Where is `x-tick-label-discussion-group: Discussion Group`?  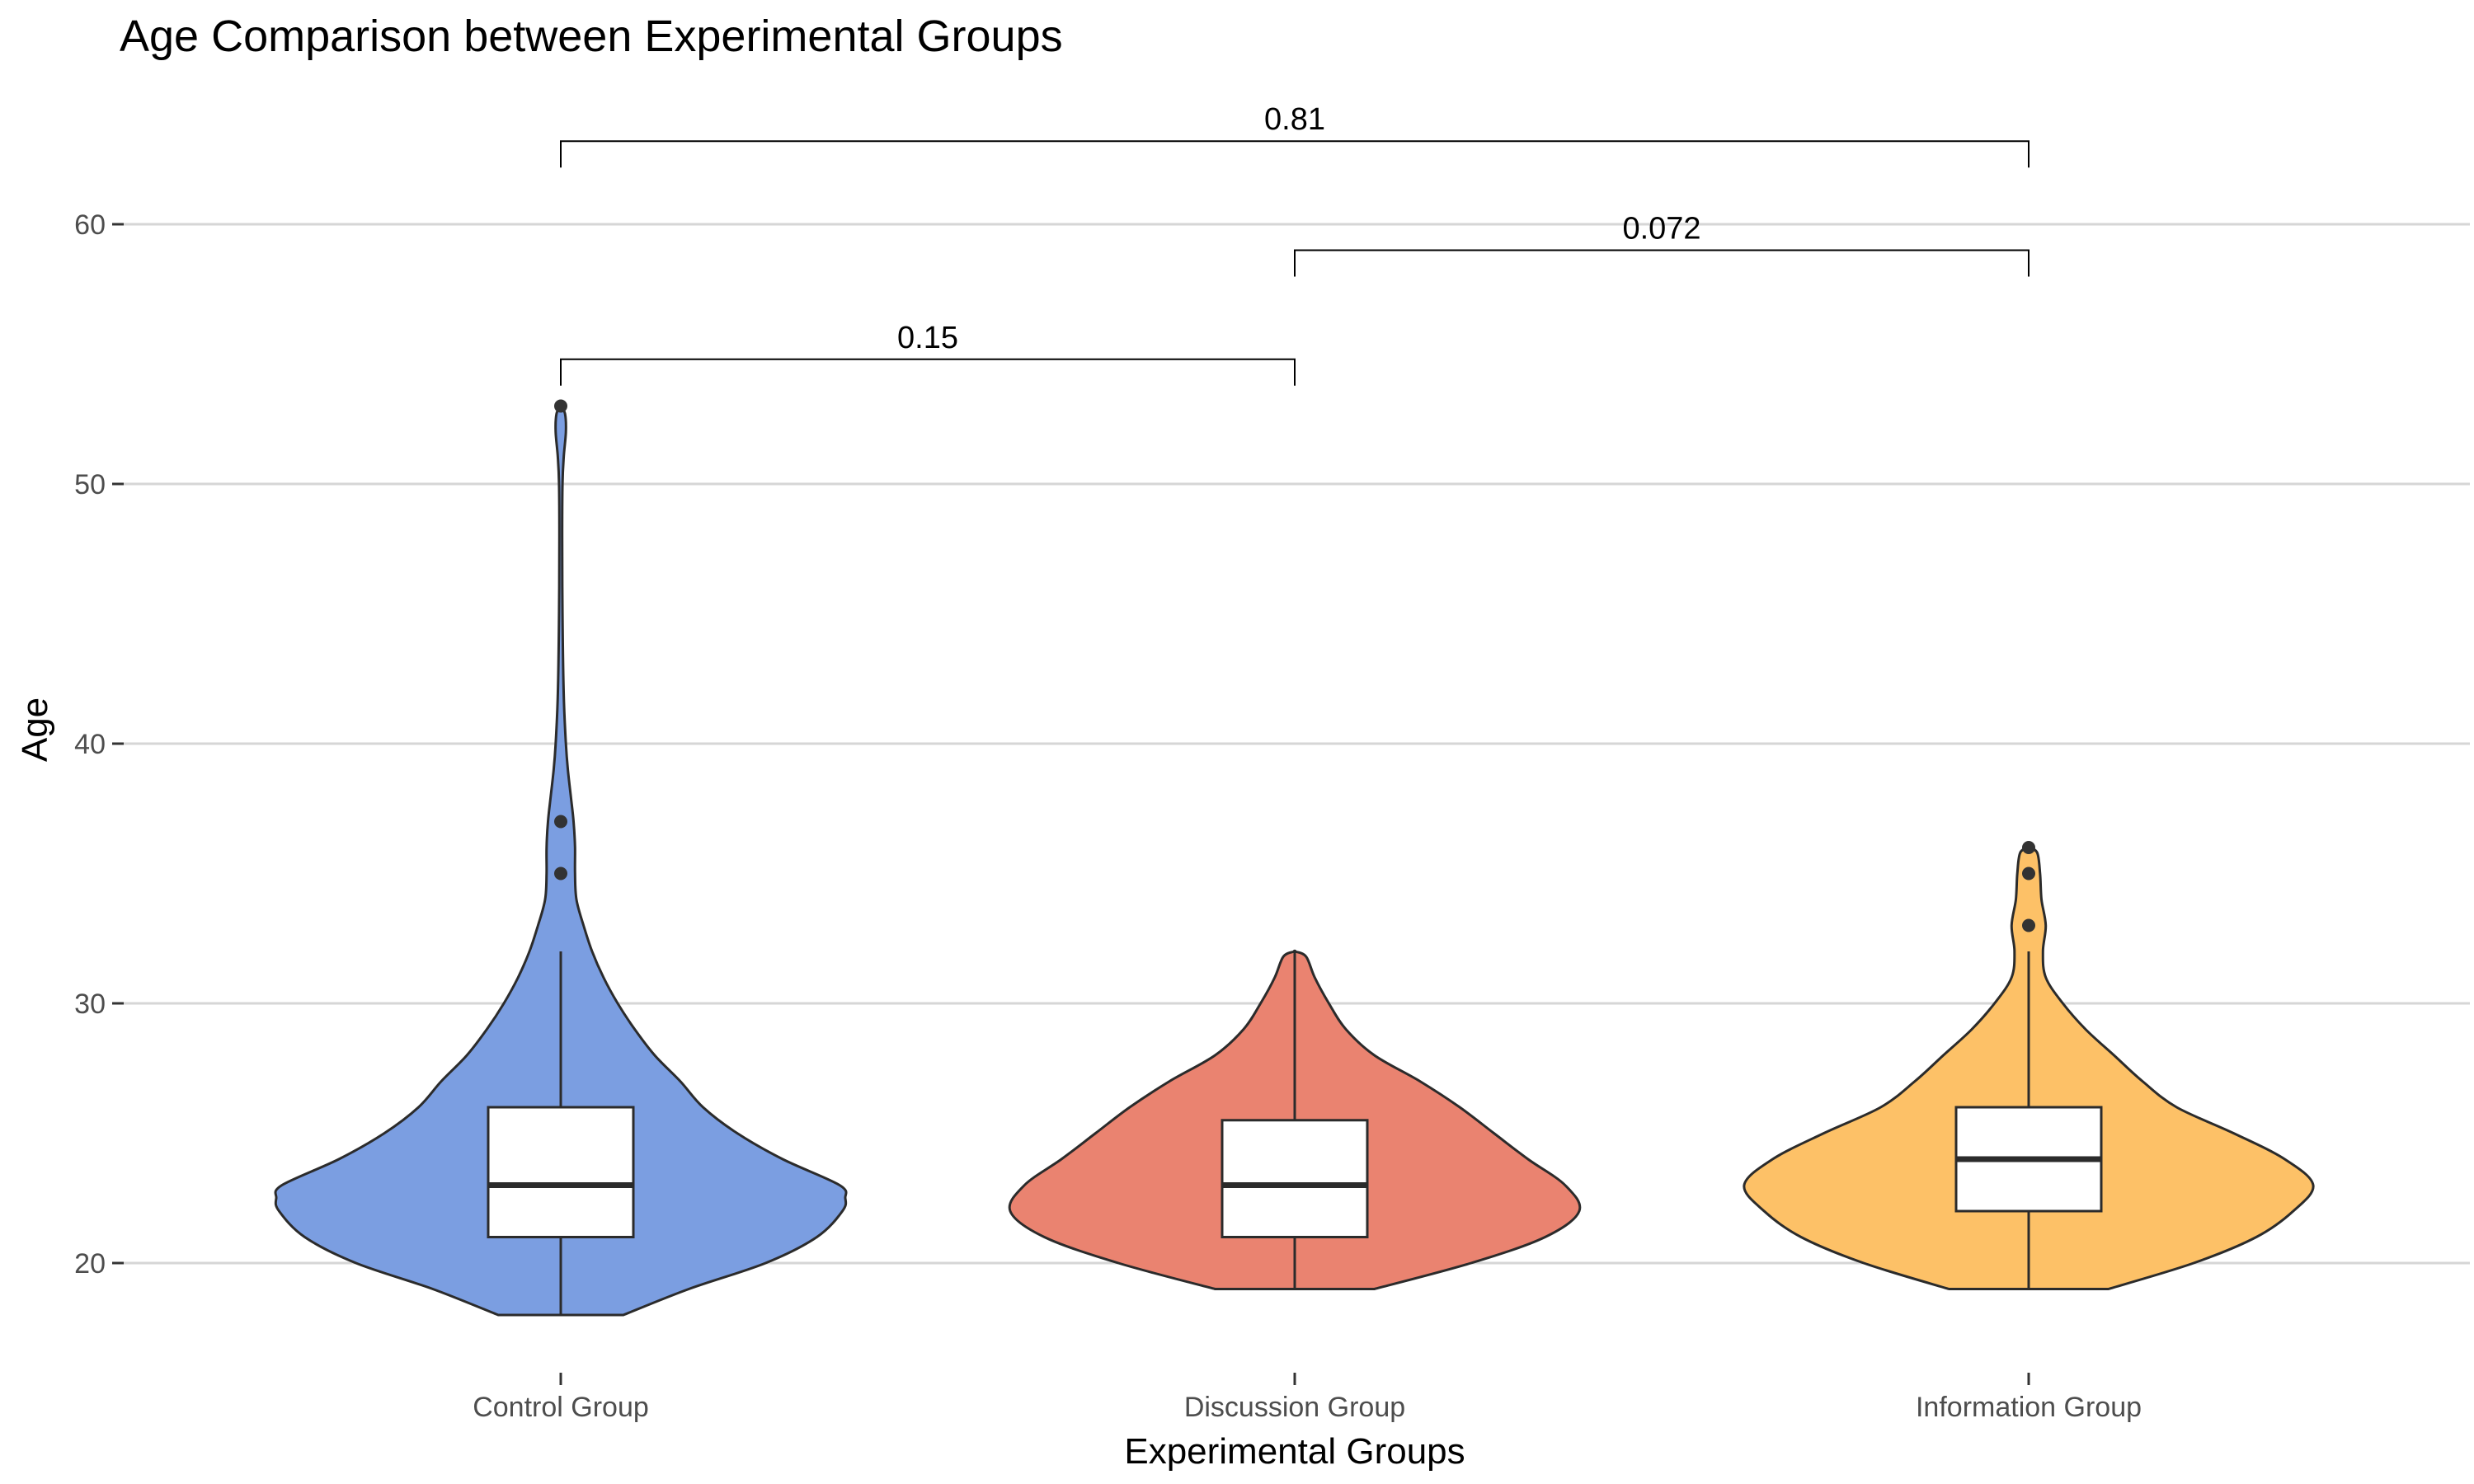
x-tick-label-discussion-group: Discussion Group is located at coordinates (1294, 1407).